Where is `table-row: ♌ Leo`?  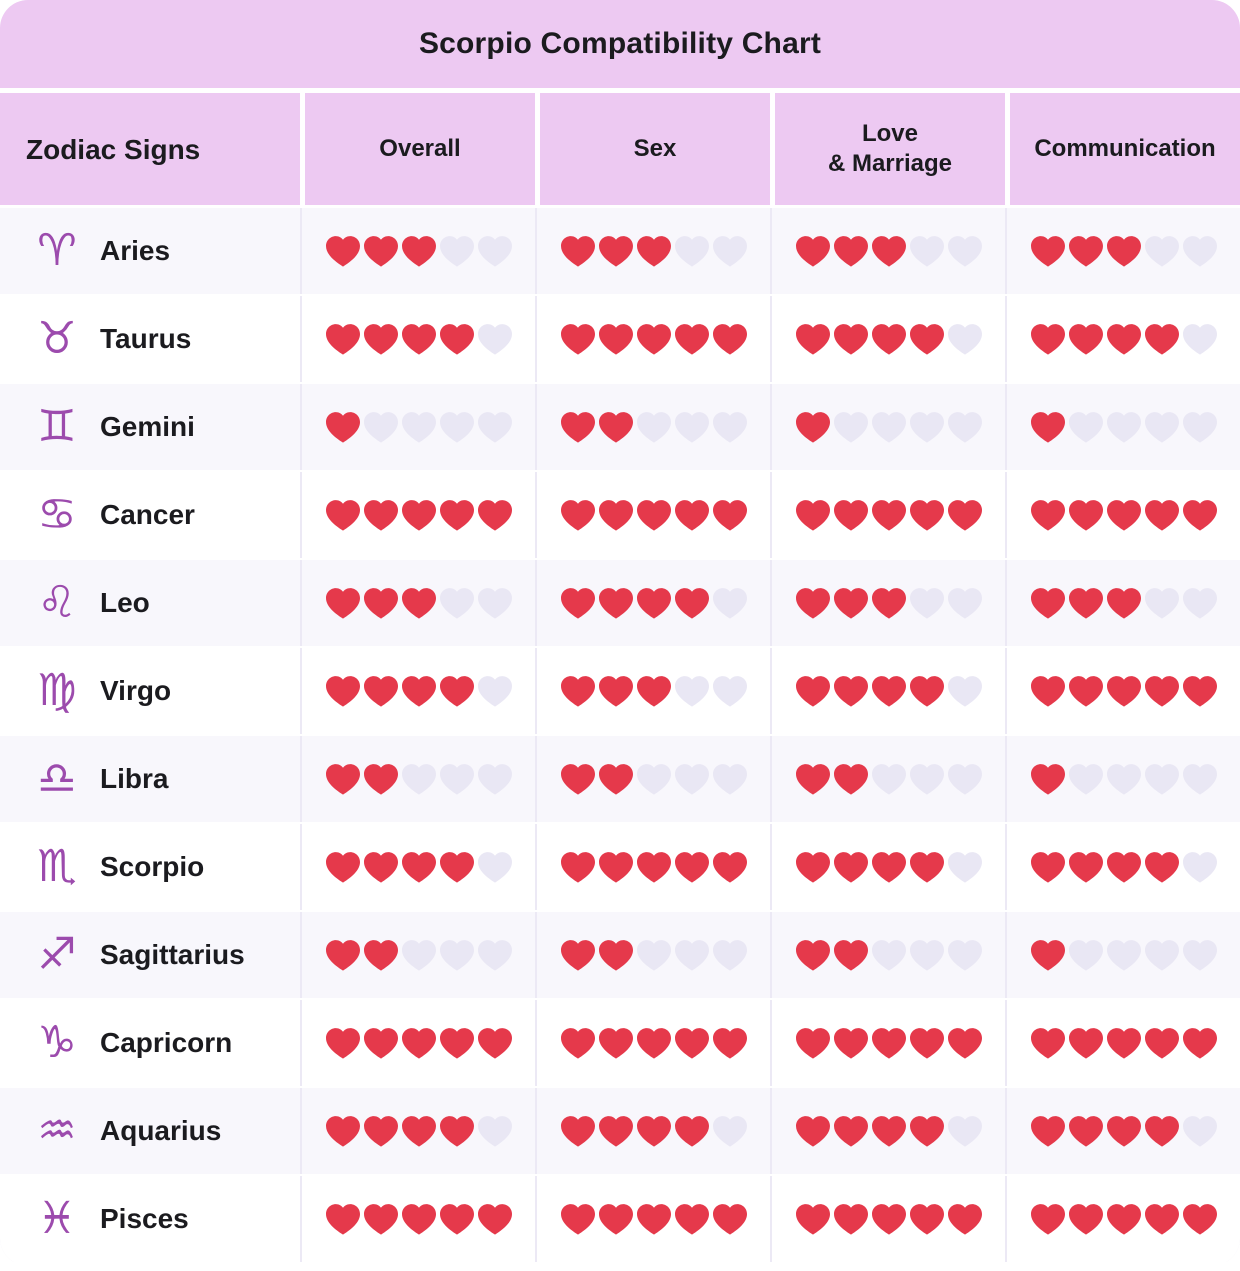
table-row: ♌ Leo is located at coordinates (620, 603).